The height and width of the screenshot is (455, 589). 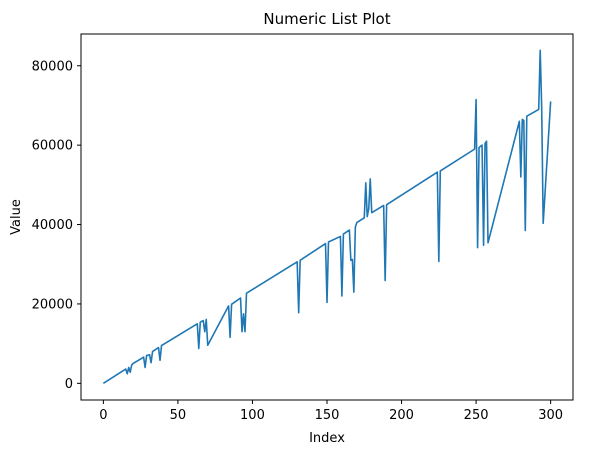 I want to click on y-tick-label: 60000, so click(x=52, y=146).